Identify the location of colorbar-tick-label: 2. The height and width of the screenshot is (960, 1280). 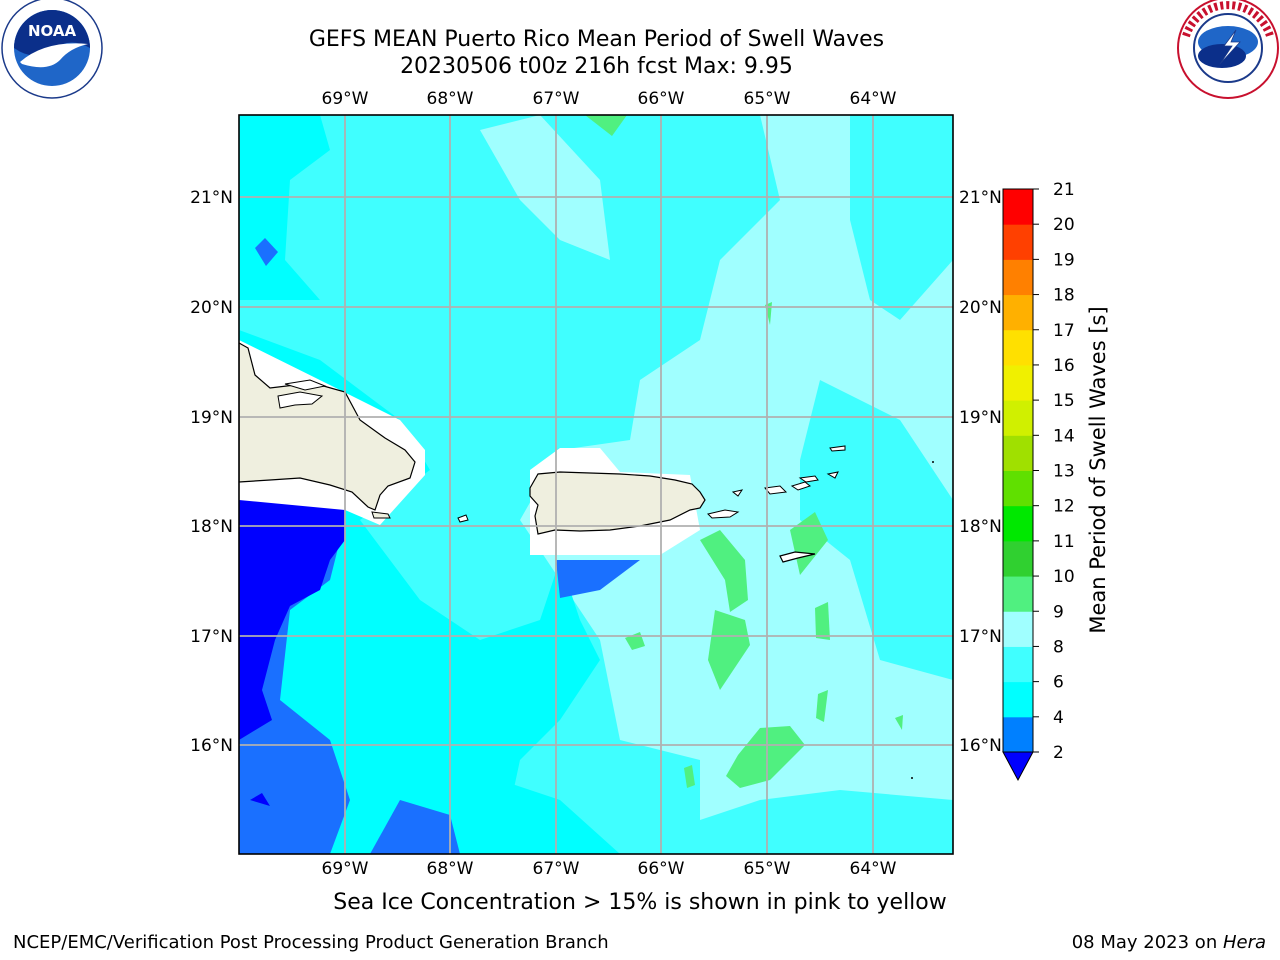
(1058, 753).